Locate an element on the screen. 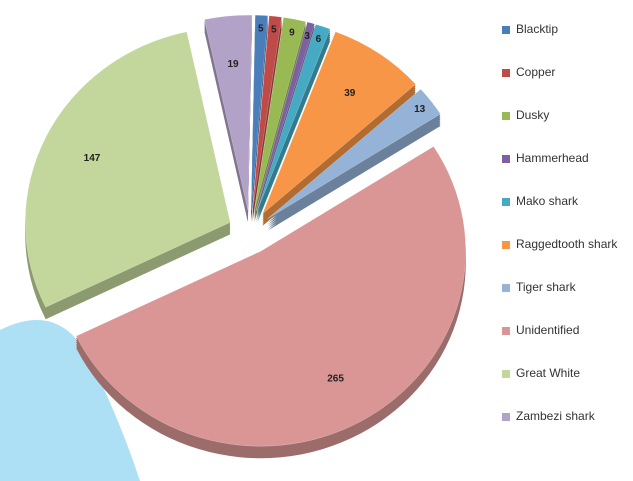  data-label: 265 is located at coordinates (335, 379).